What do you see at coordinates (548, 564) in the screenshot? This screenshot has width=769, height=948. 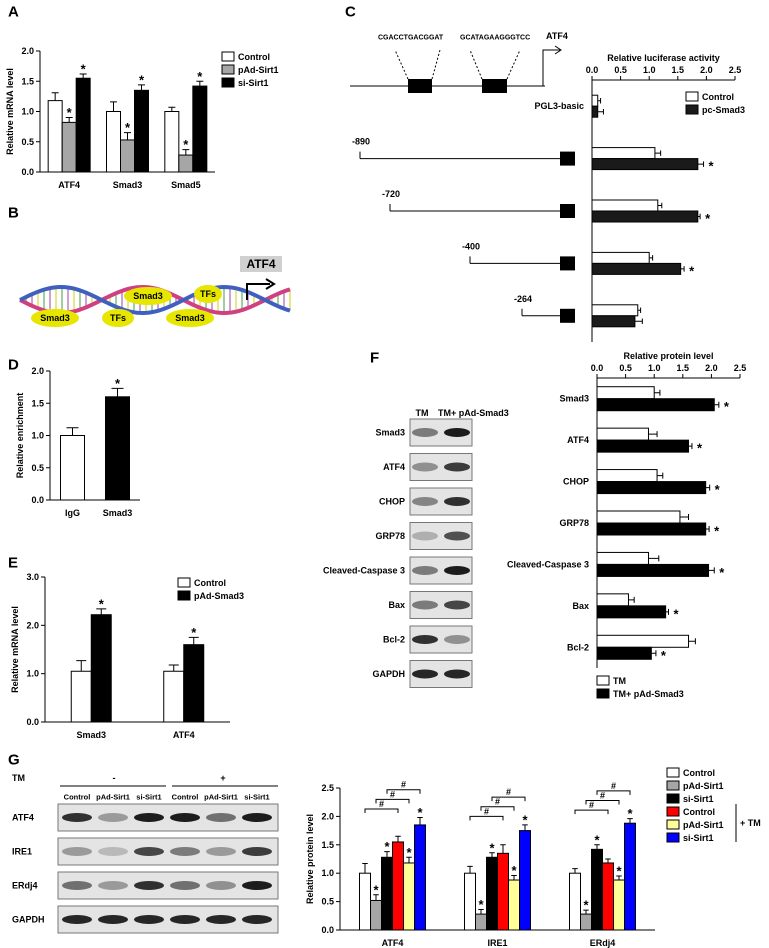 I see `y-tick-label: Cleaved-Caspase 3` at bounding box center [548, 564].